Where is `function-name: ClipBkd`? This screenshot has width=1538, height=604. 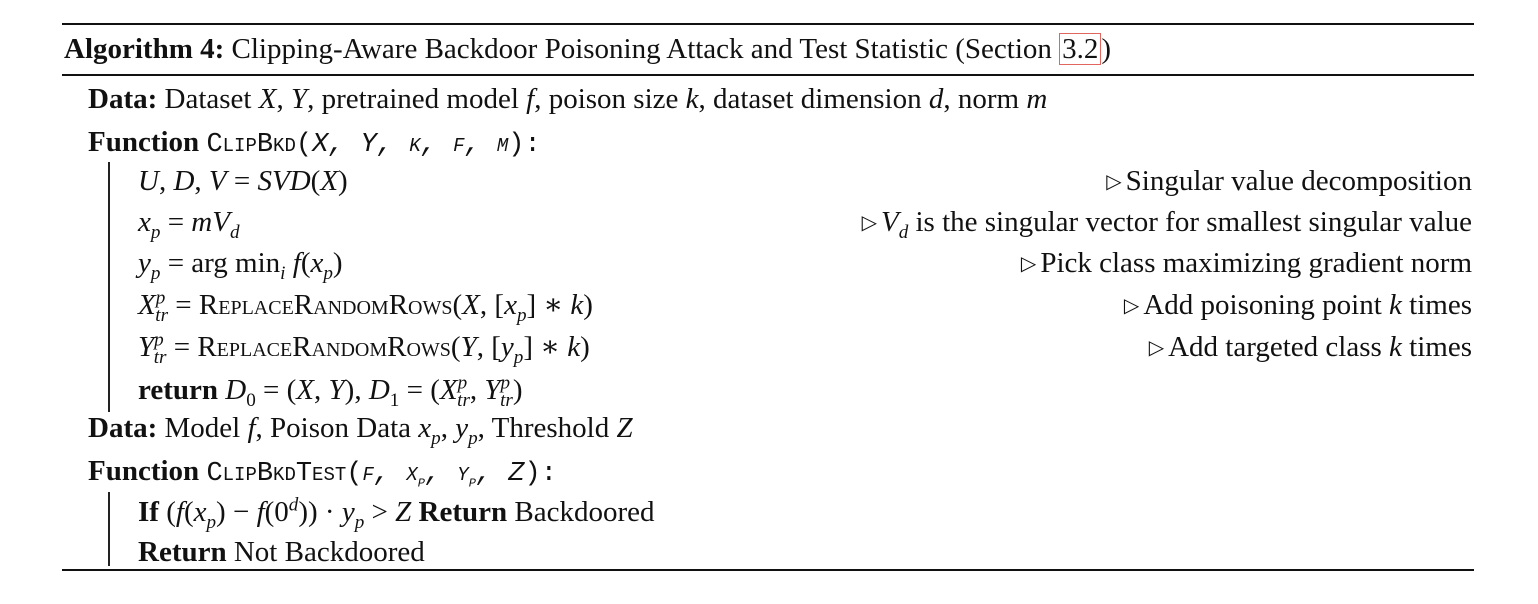
function-name: ClipBkd is located at coordinates (251, 145).